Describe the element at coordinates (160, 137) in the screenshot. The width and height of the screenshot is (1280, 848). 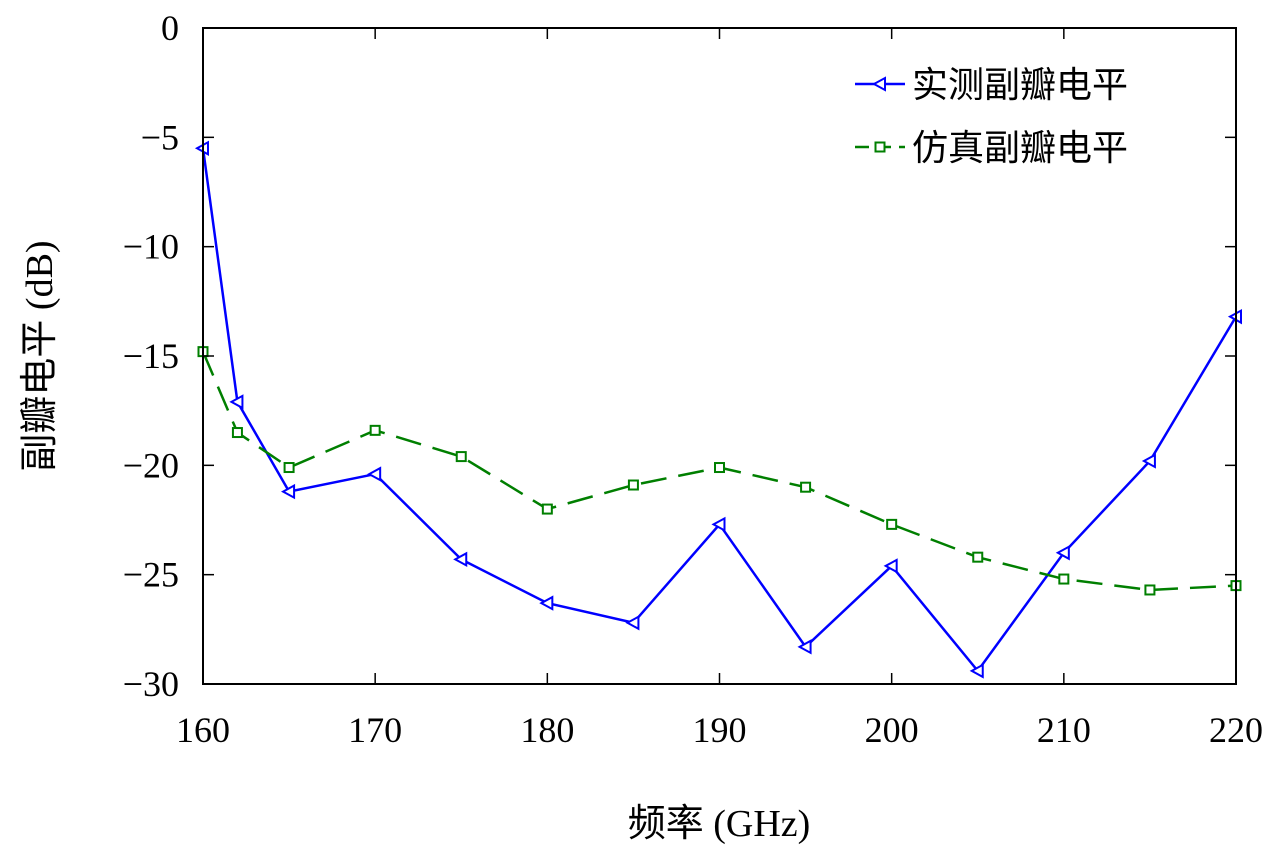
I see `y-tick-label: −5` at that location.